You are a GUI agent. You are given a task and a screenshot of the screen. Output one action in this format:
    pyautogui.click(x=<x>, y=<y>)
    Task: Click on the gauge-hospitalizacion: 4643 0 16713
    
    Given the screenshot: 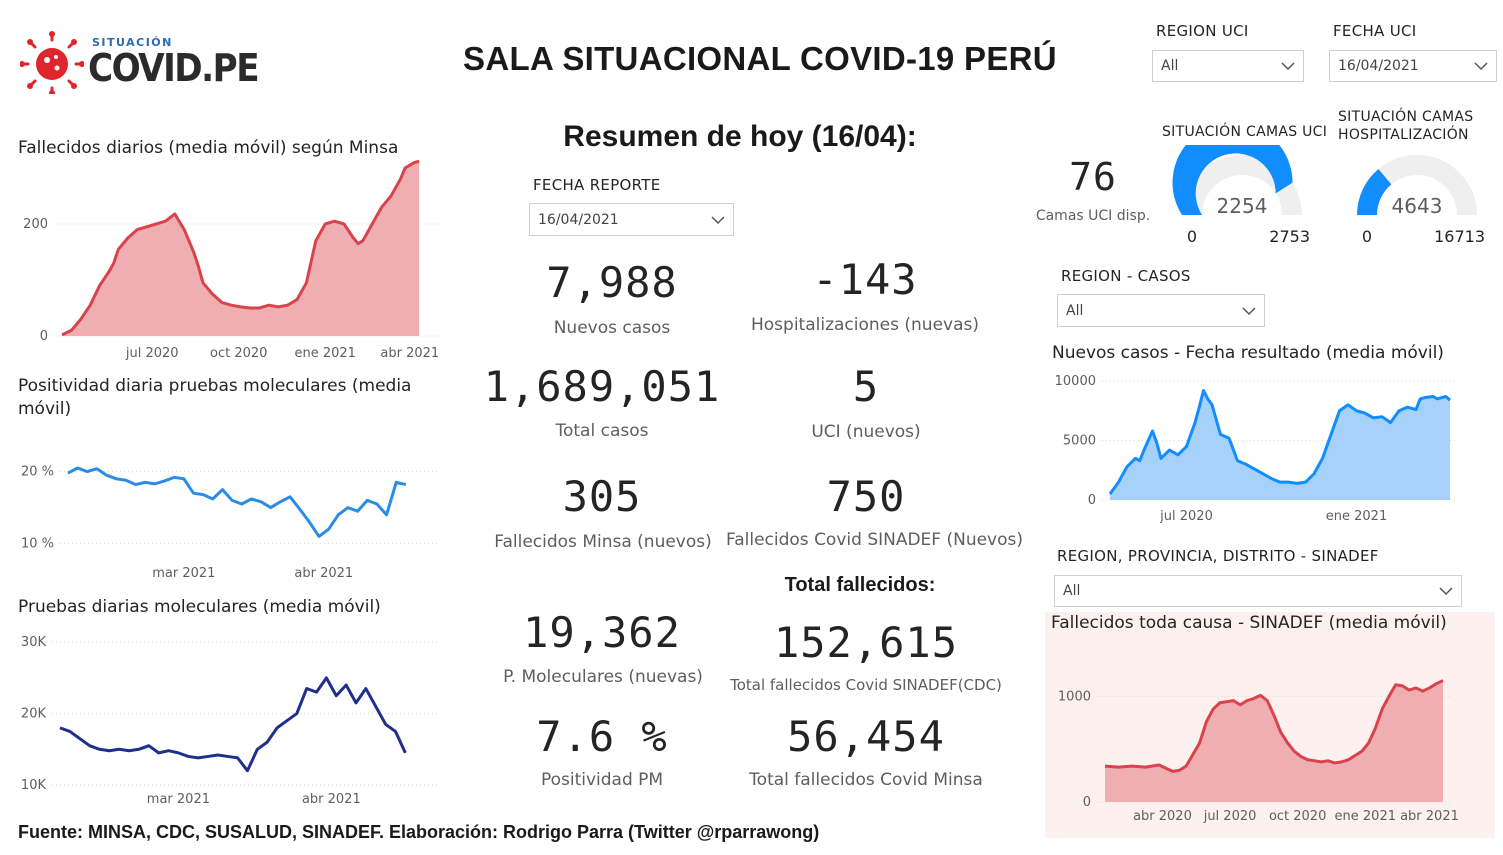 What is the action you would take?
    pyautogui.click(x=1421, y=200)
    